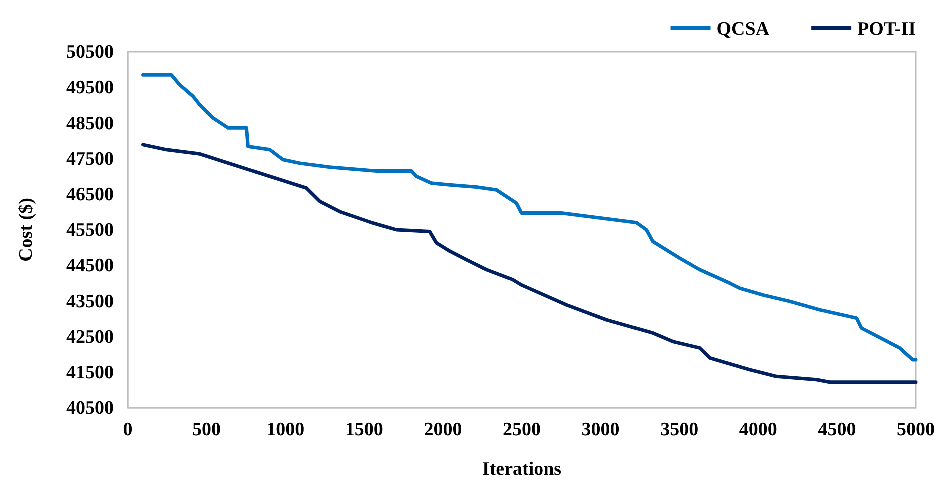 This screenshot has width=944, height=481. I want to click on y-tick-label: 41500, so click(90, 373).